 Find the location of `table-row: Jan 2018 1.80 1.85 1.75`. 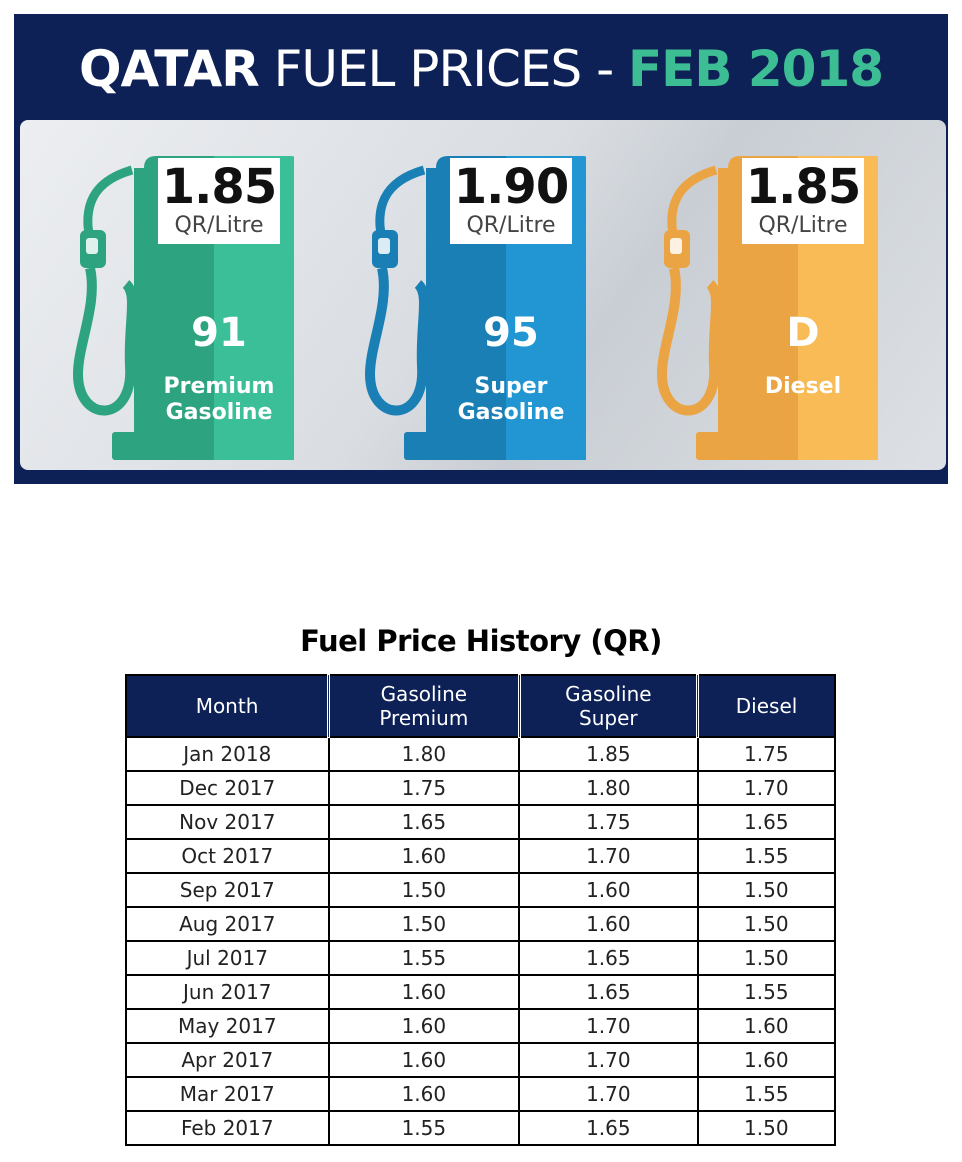

table-row: Jan 2018 1.80 1.85 1.75 is located at coordinates (481, 754).